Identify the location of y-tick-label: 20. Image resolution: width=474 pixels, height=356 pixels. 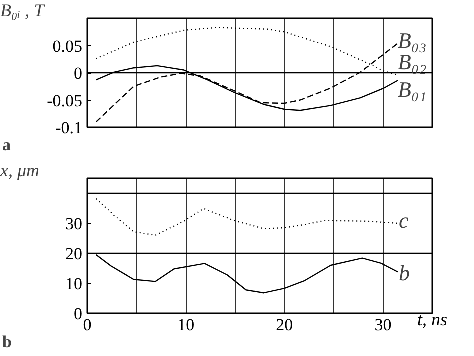
(74, 254).